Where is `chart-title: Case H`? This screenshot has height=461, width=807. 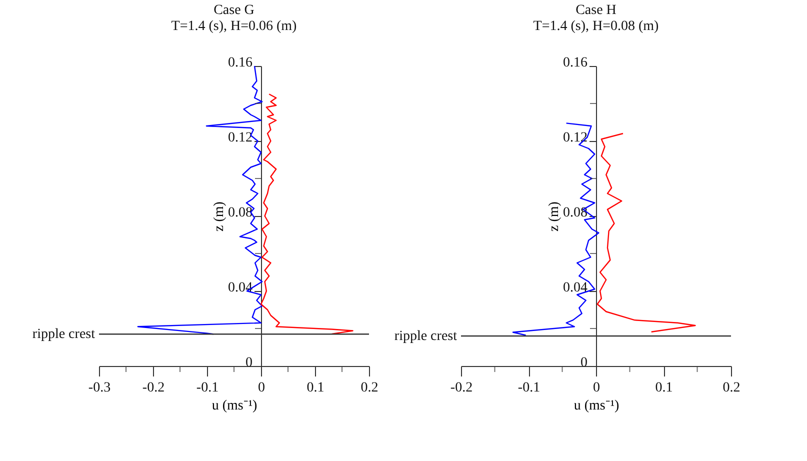
chart-title: Case H is located at coordinates (596, 10).